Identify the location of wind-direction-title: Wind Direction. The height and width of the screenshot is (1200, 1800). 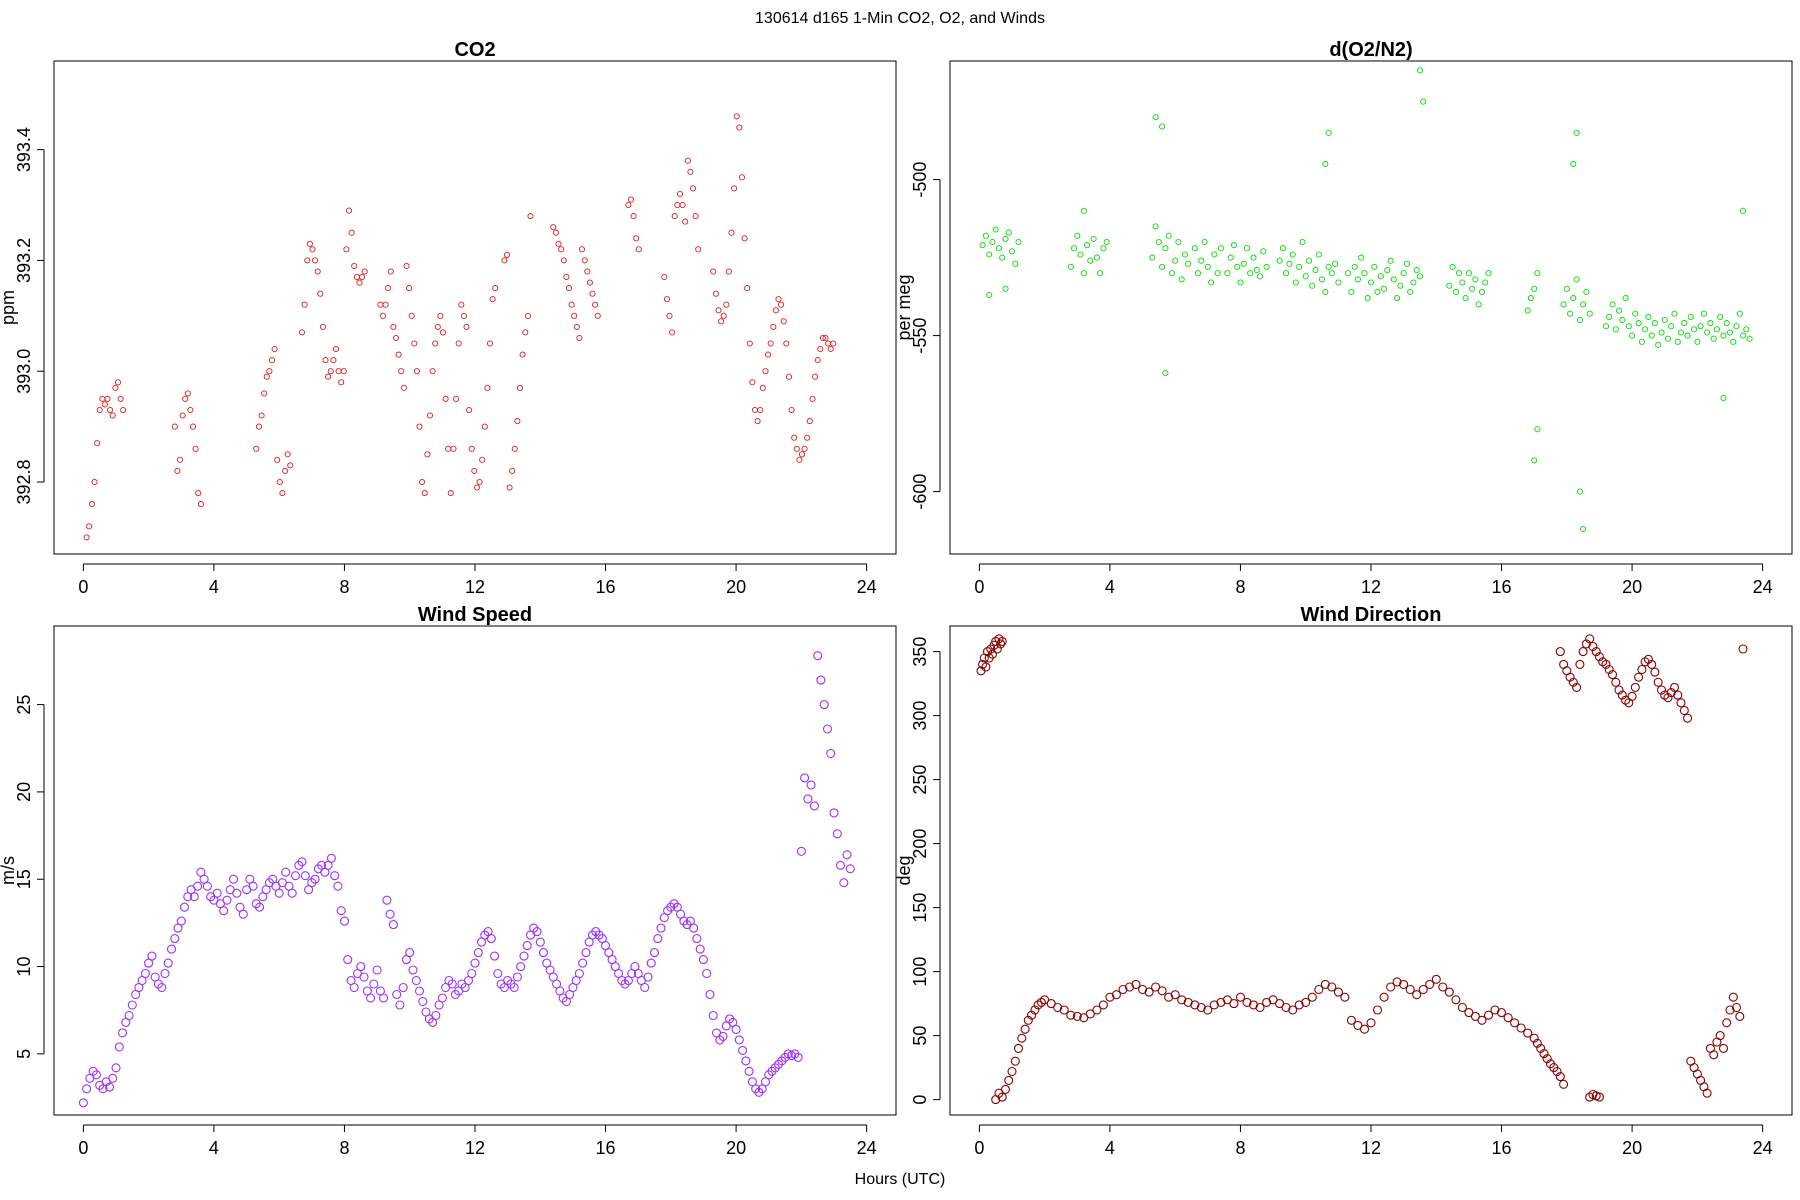
(1371, 615).